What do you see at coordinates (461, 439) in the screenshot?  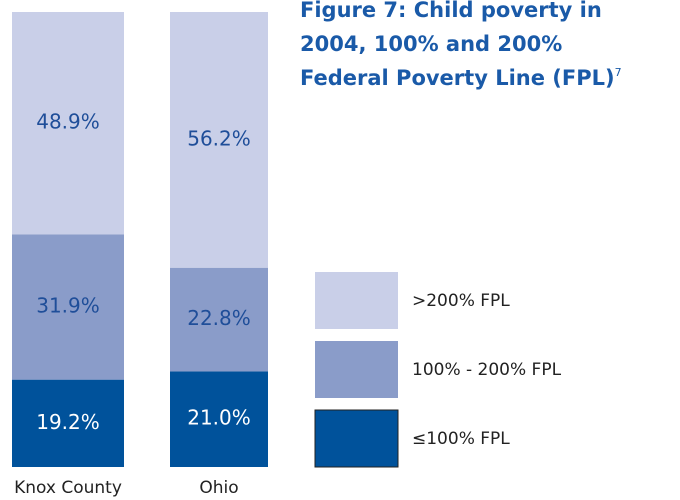 I see `legend-label: ≤100% FPL` at bounding box center [461, 439].